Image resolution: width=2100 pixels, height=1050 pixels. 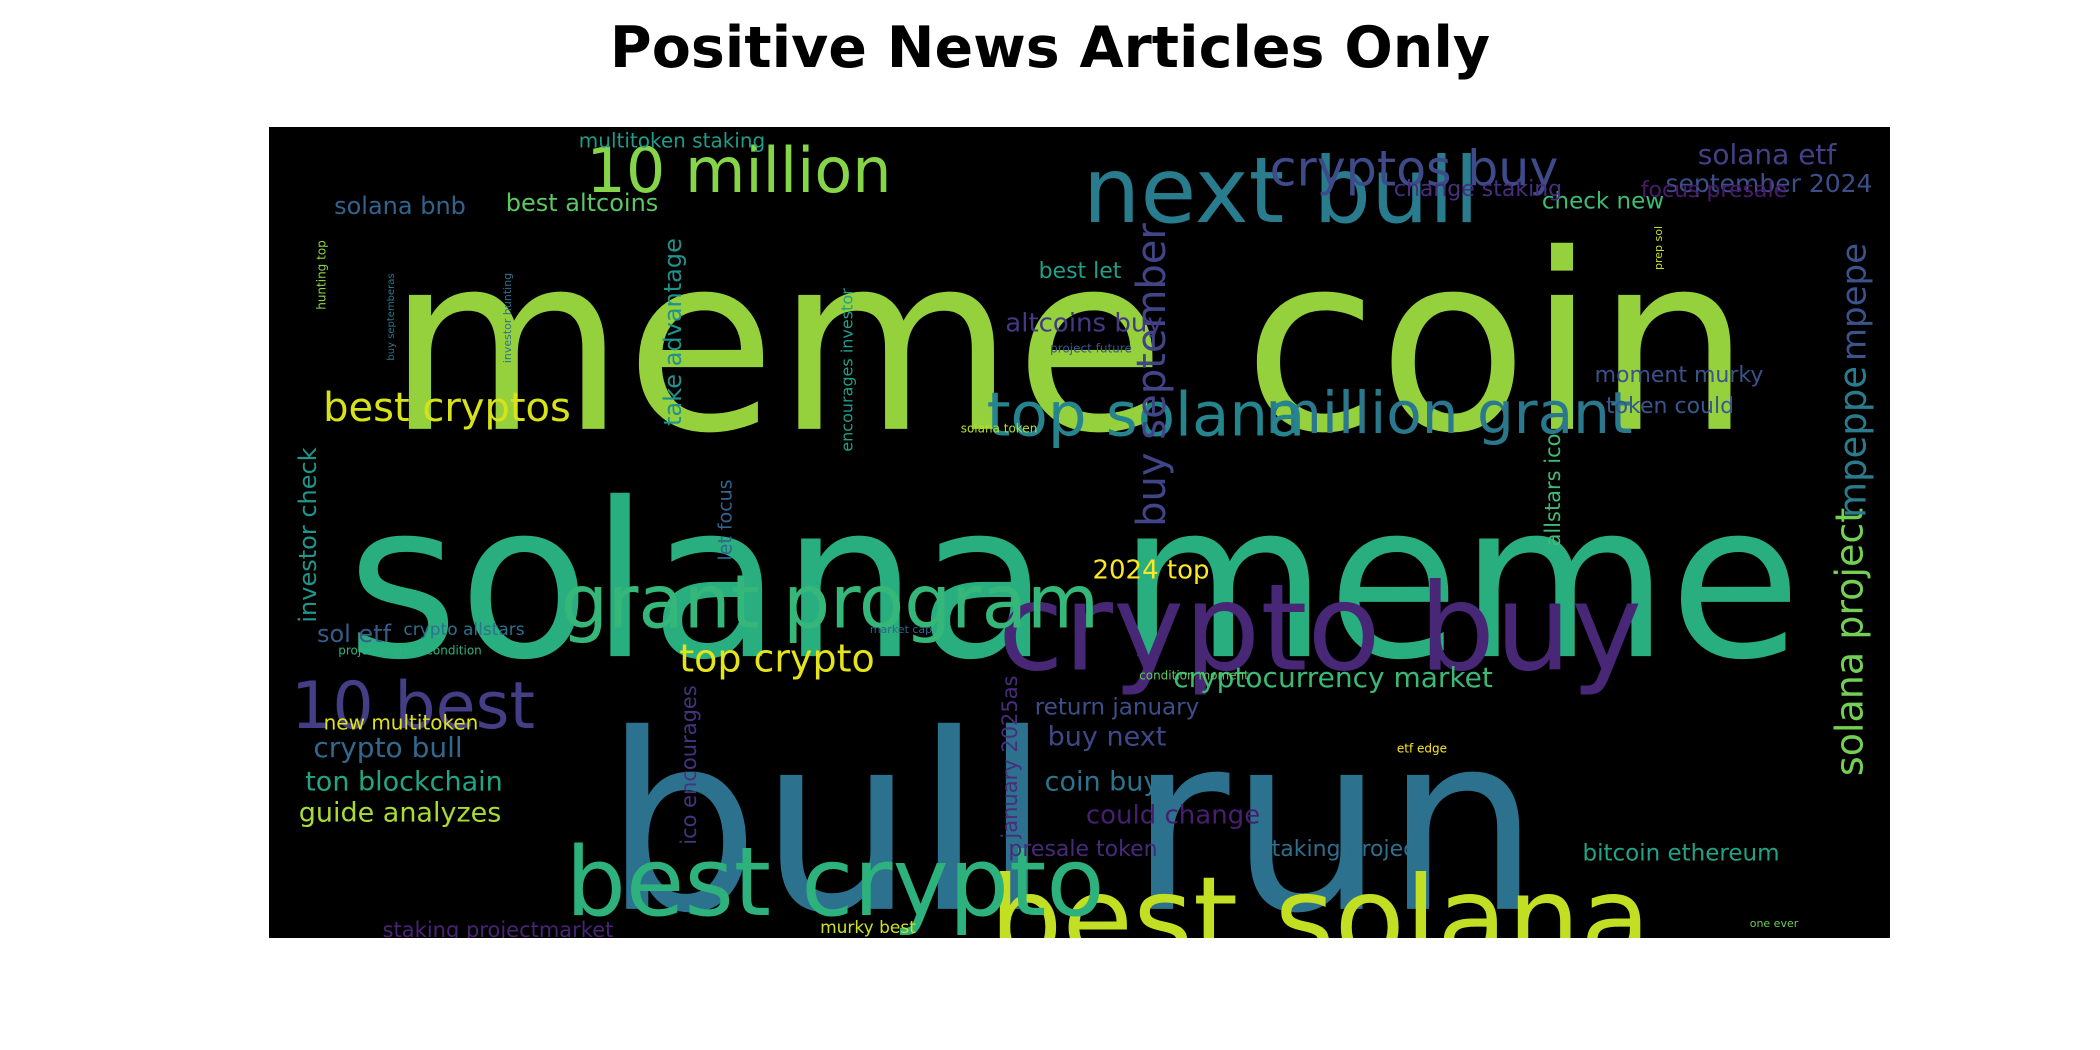 I want to click on cloud-word: condition moment, so click(x=1194, y=676).